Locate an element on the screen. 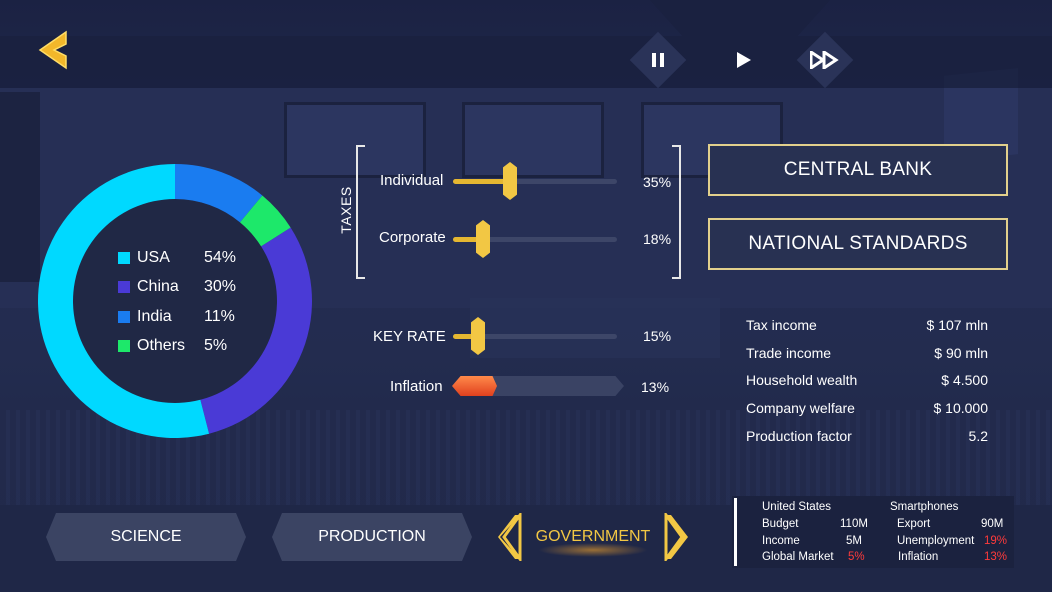 The image size is (1052, 592). donut-slice-others is located at coordinates (265, 221).